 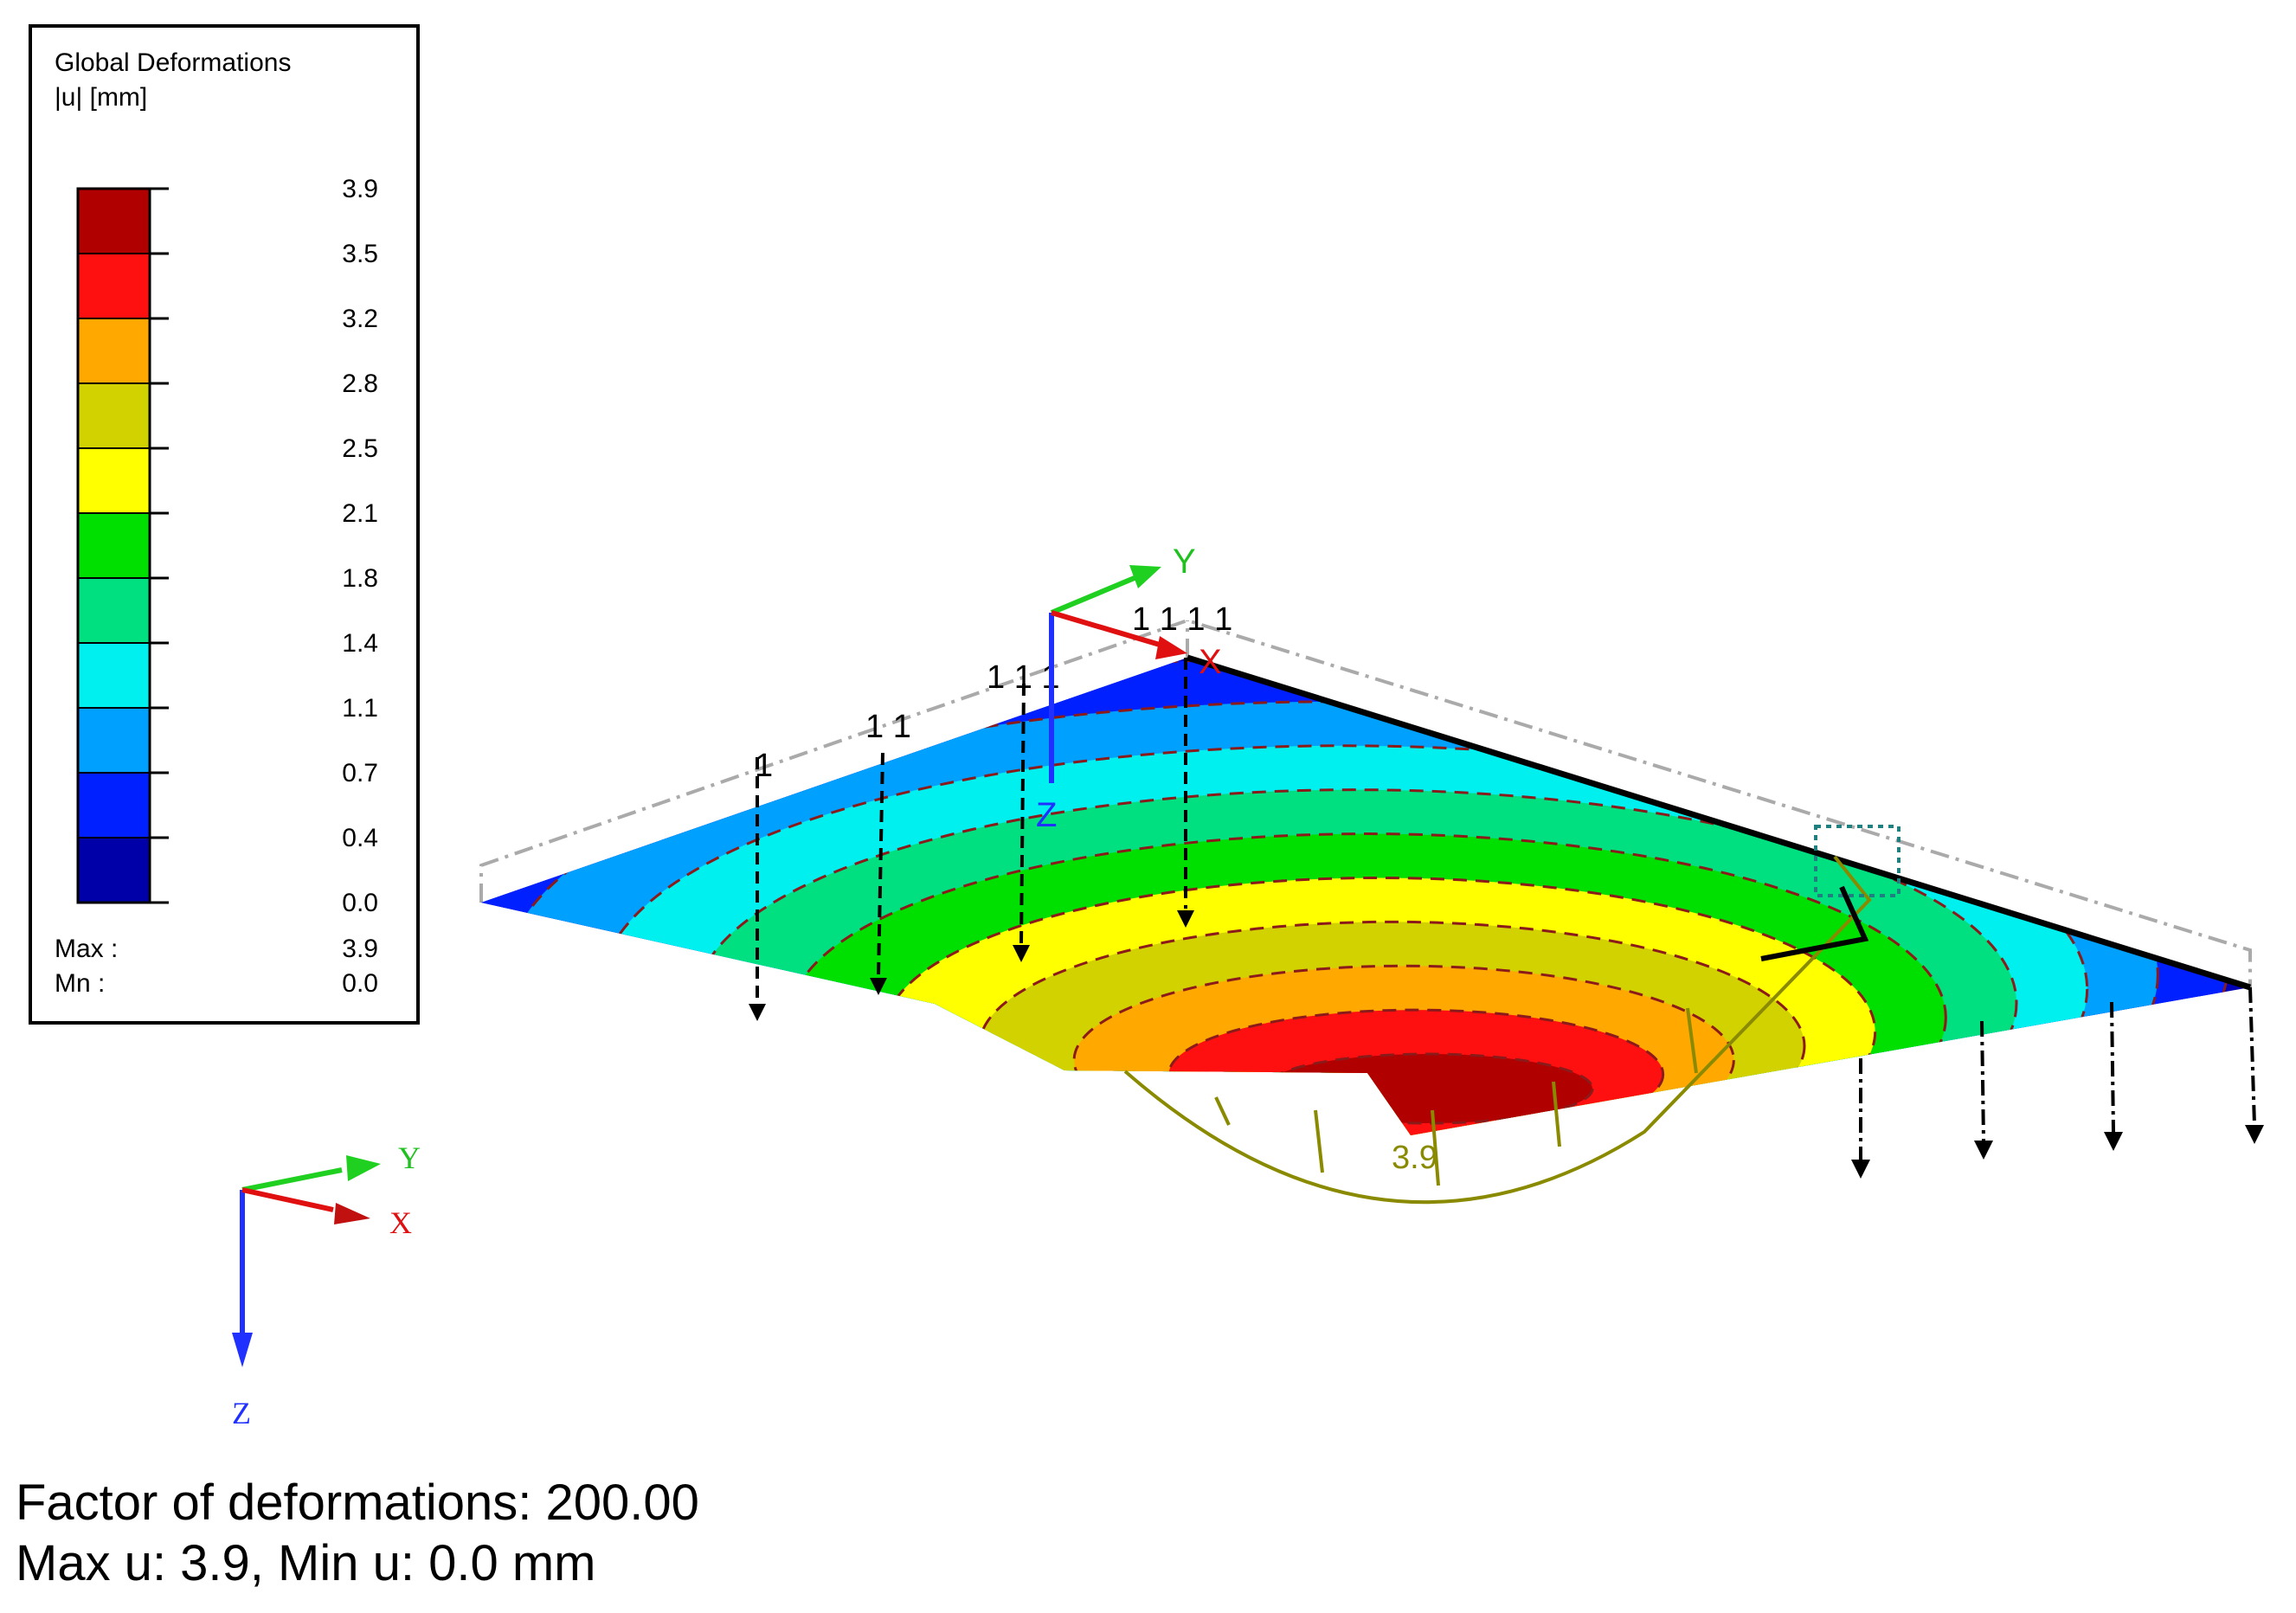 I want to click on global-x-label: X, so click(x=400, y=1222).